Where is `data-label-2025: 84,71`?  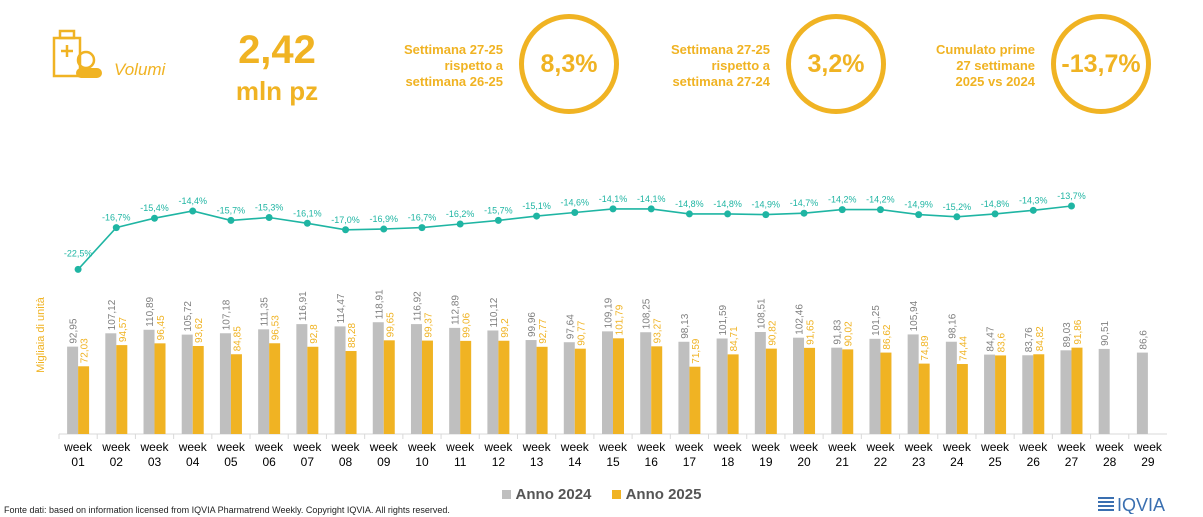 data-label-2025: 84,71 is located at coordinates (734, 338).